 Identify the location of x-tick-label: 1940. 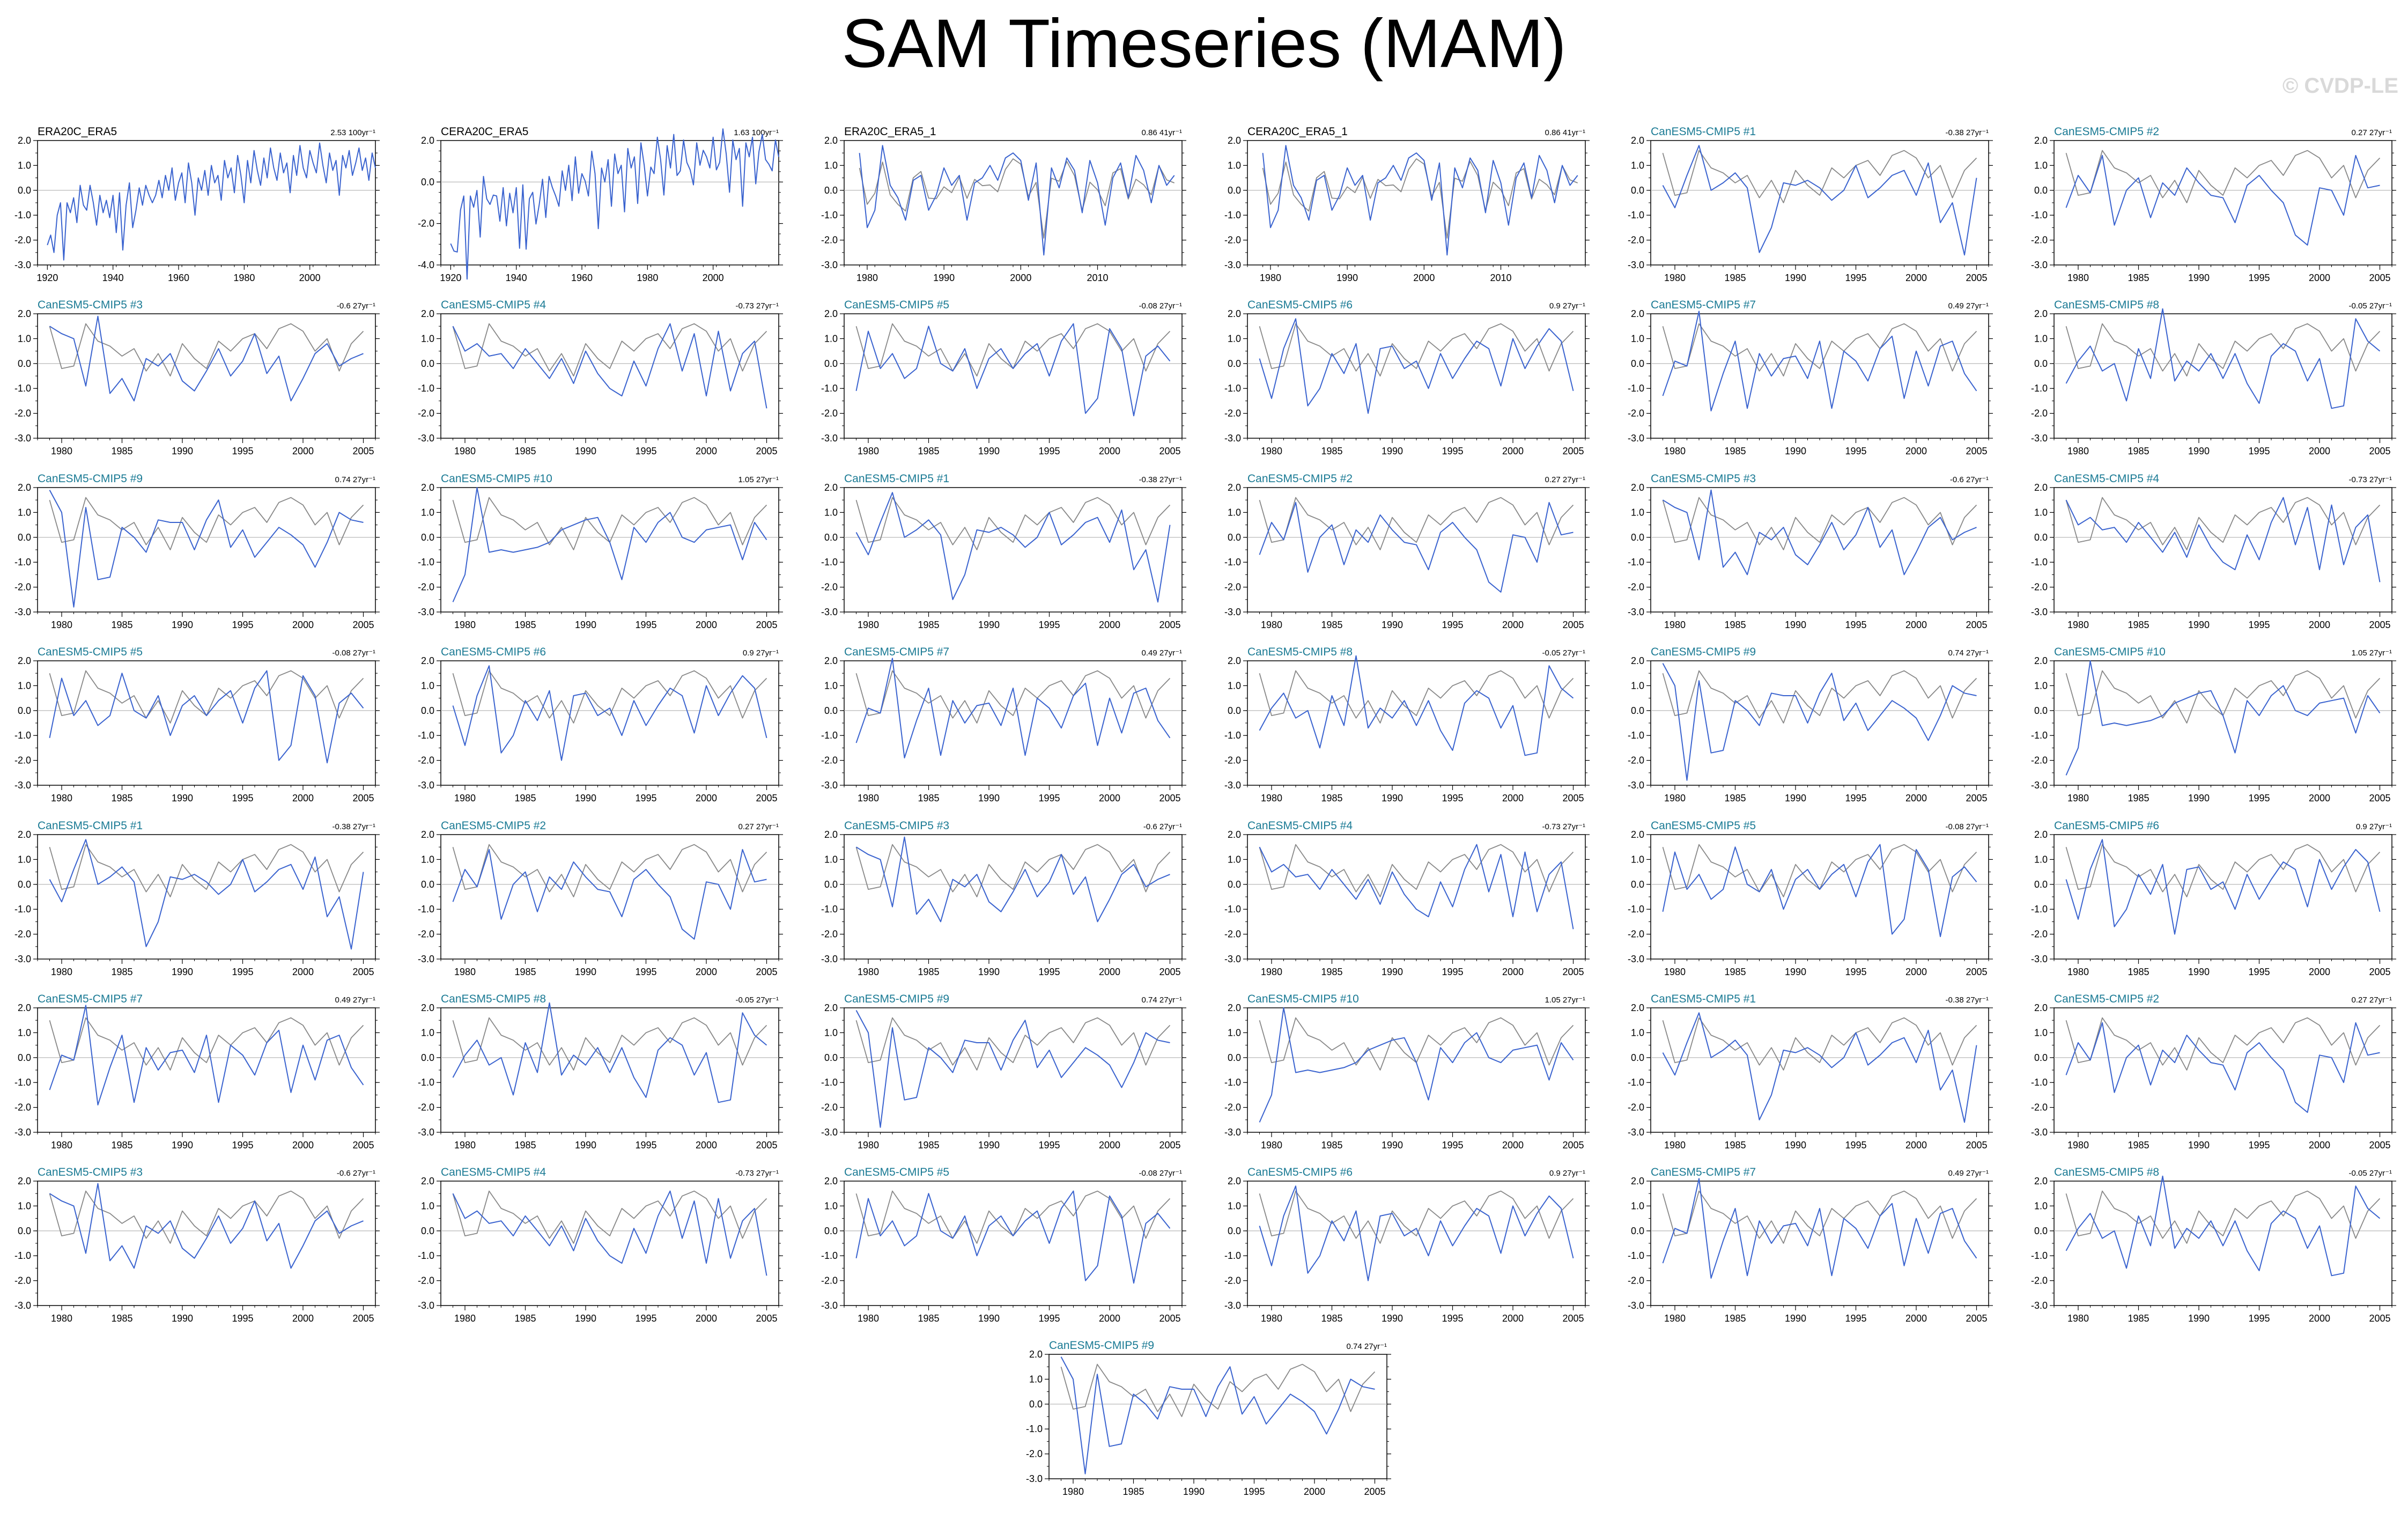
(113, 277).